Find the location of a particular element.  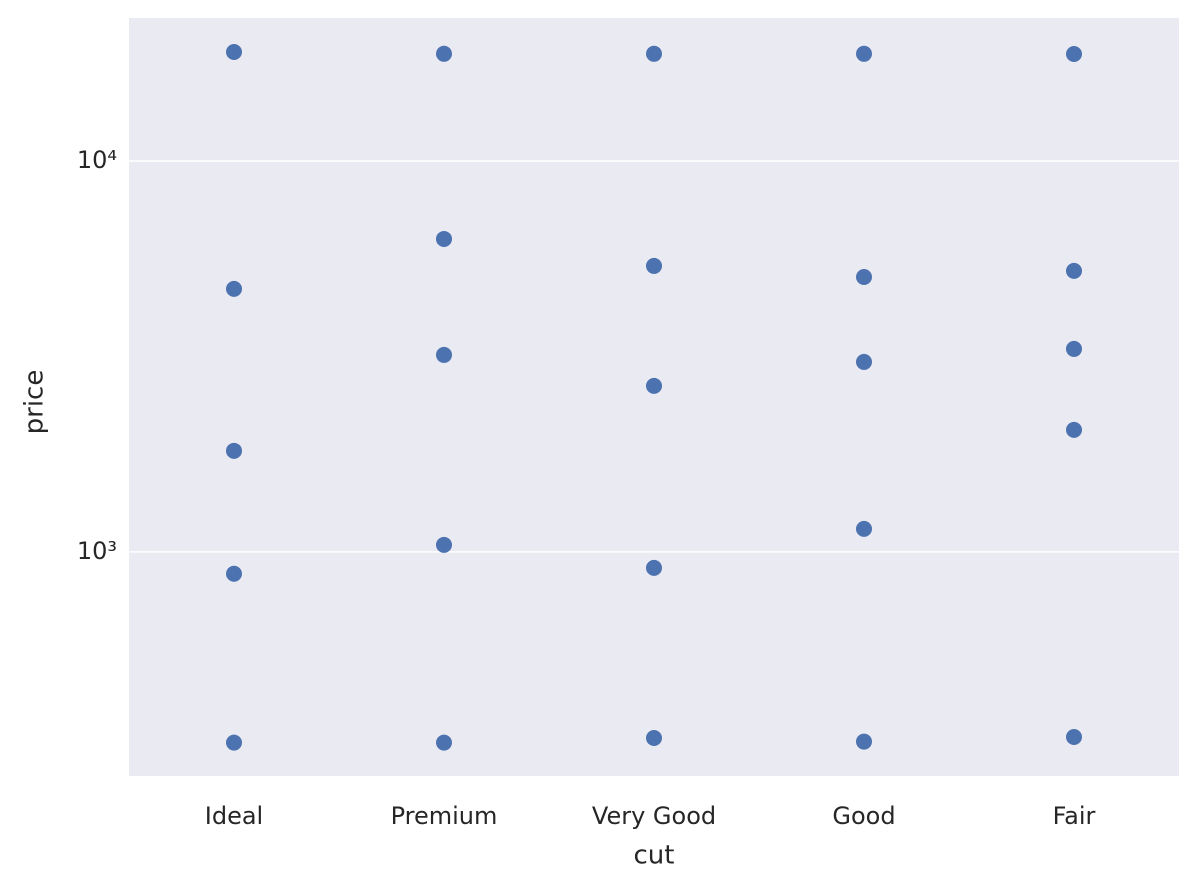

x-tick-label: Premium is located at coordinates (444, 816).